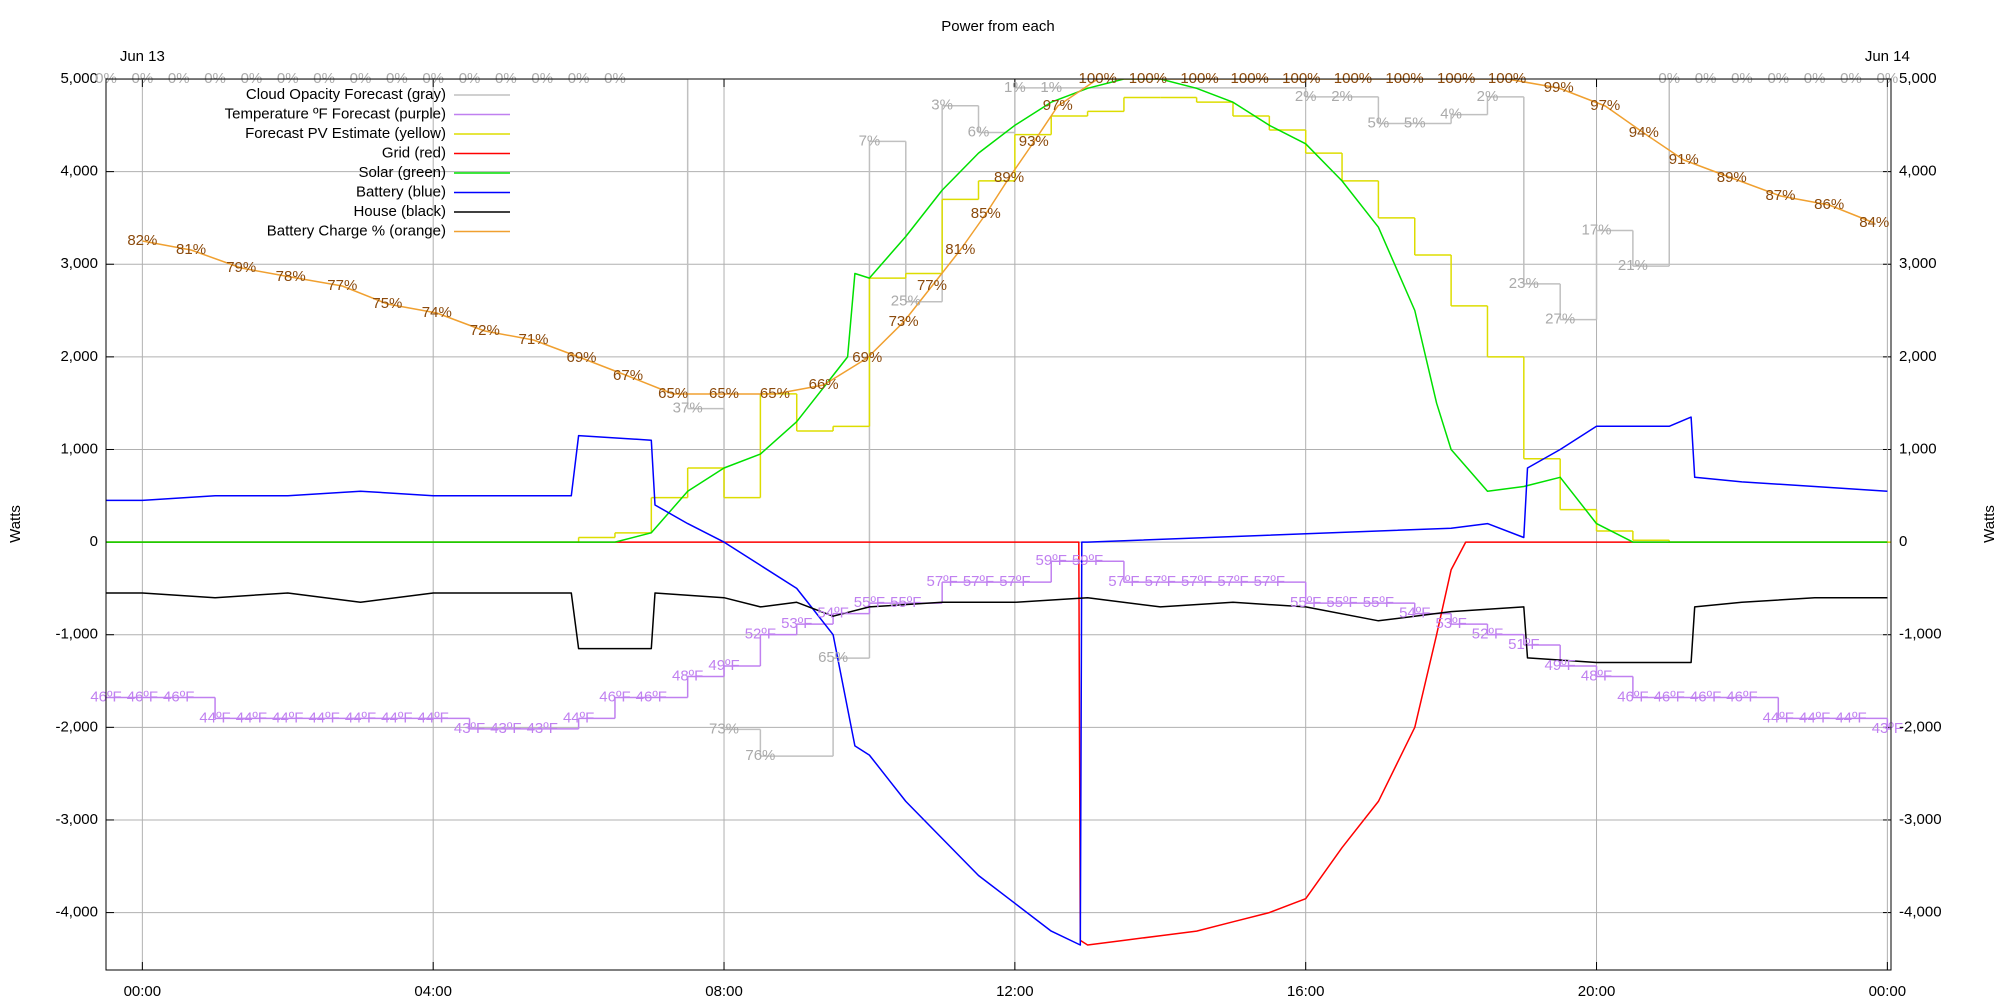 Image resolution: width=2000 pixels, height=1000 pixels. What do you see at coordinates (1780, 195) in the screenshot?
I see `data-label: 87%` at bounding box center [1780, 195].